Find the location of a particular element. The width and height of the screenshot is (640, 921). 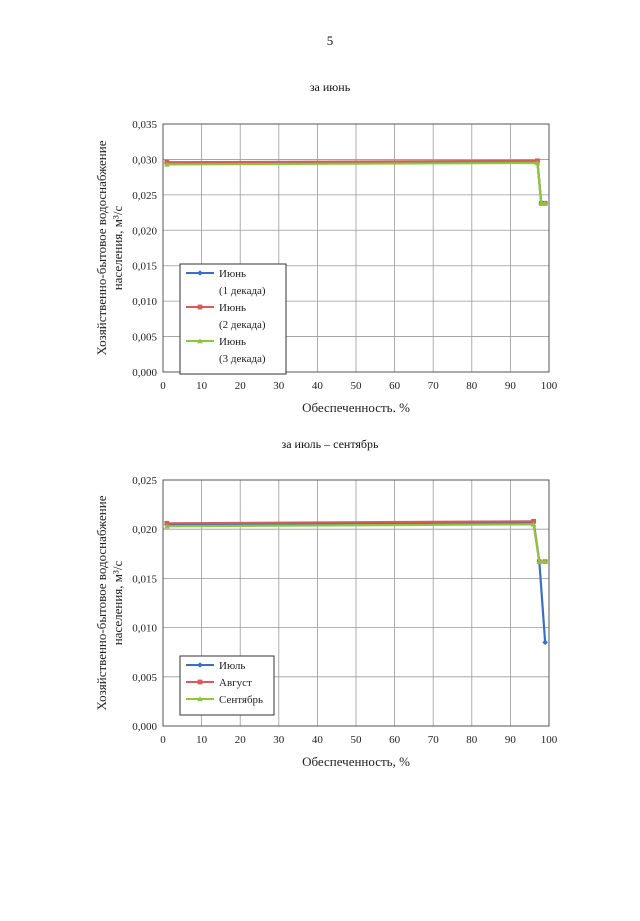

y-tick-label: 0,035 is located at coordinates (144, 125).